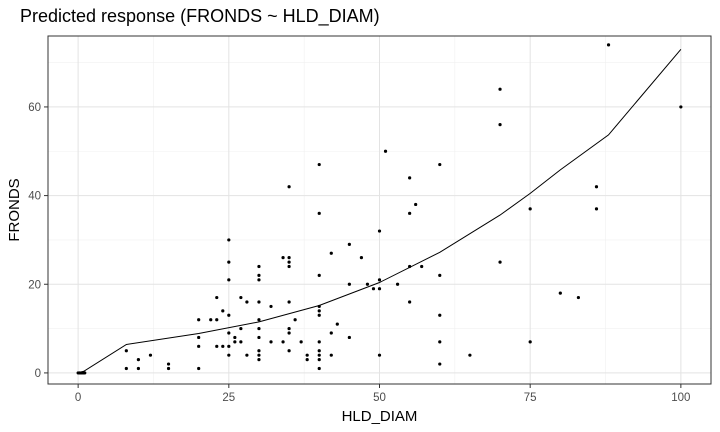 The height and width of the screenshot is (432, 720). Describe the element at coordinates (200, 16) in the screenshot. I see `chart-title: Predicted response (FRONDS ~ HLD_DIAM)` at that location.